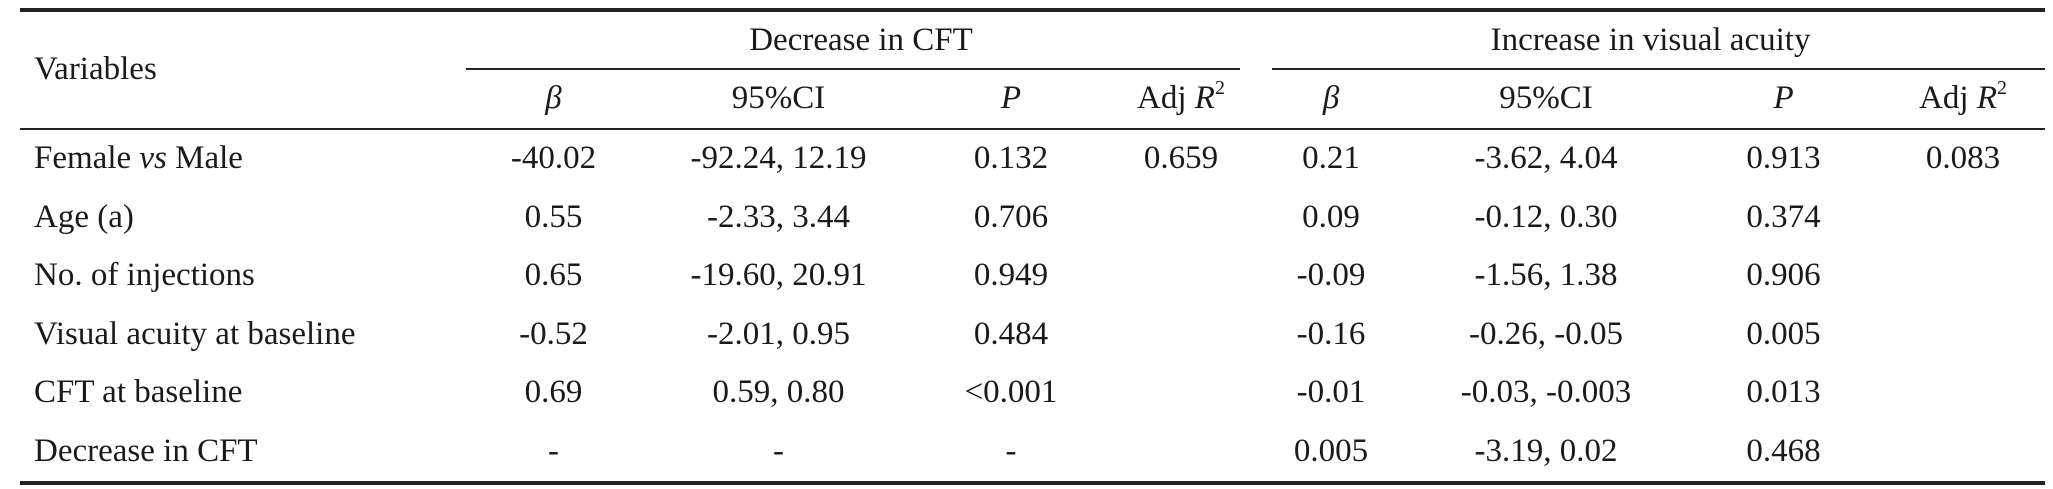  I want to click on cft-beta-cell: 0.65, so click(553, 275).